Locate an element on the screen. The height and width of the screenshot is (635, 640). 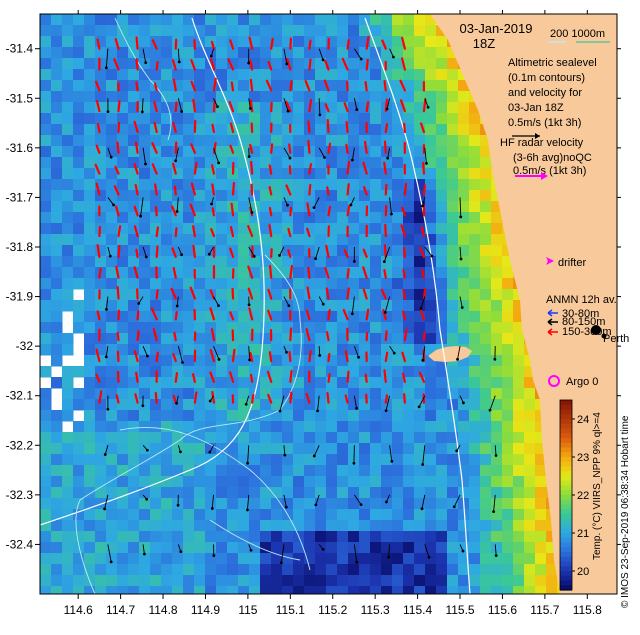
colorbar-segment is located at coordinates (566, 421).